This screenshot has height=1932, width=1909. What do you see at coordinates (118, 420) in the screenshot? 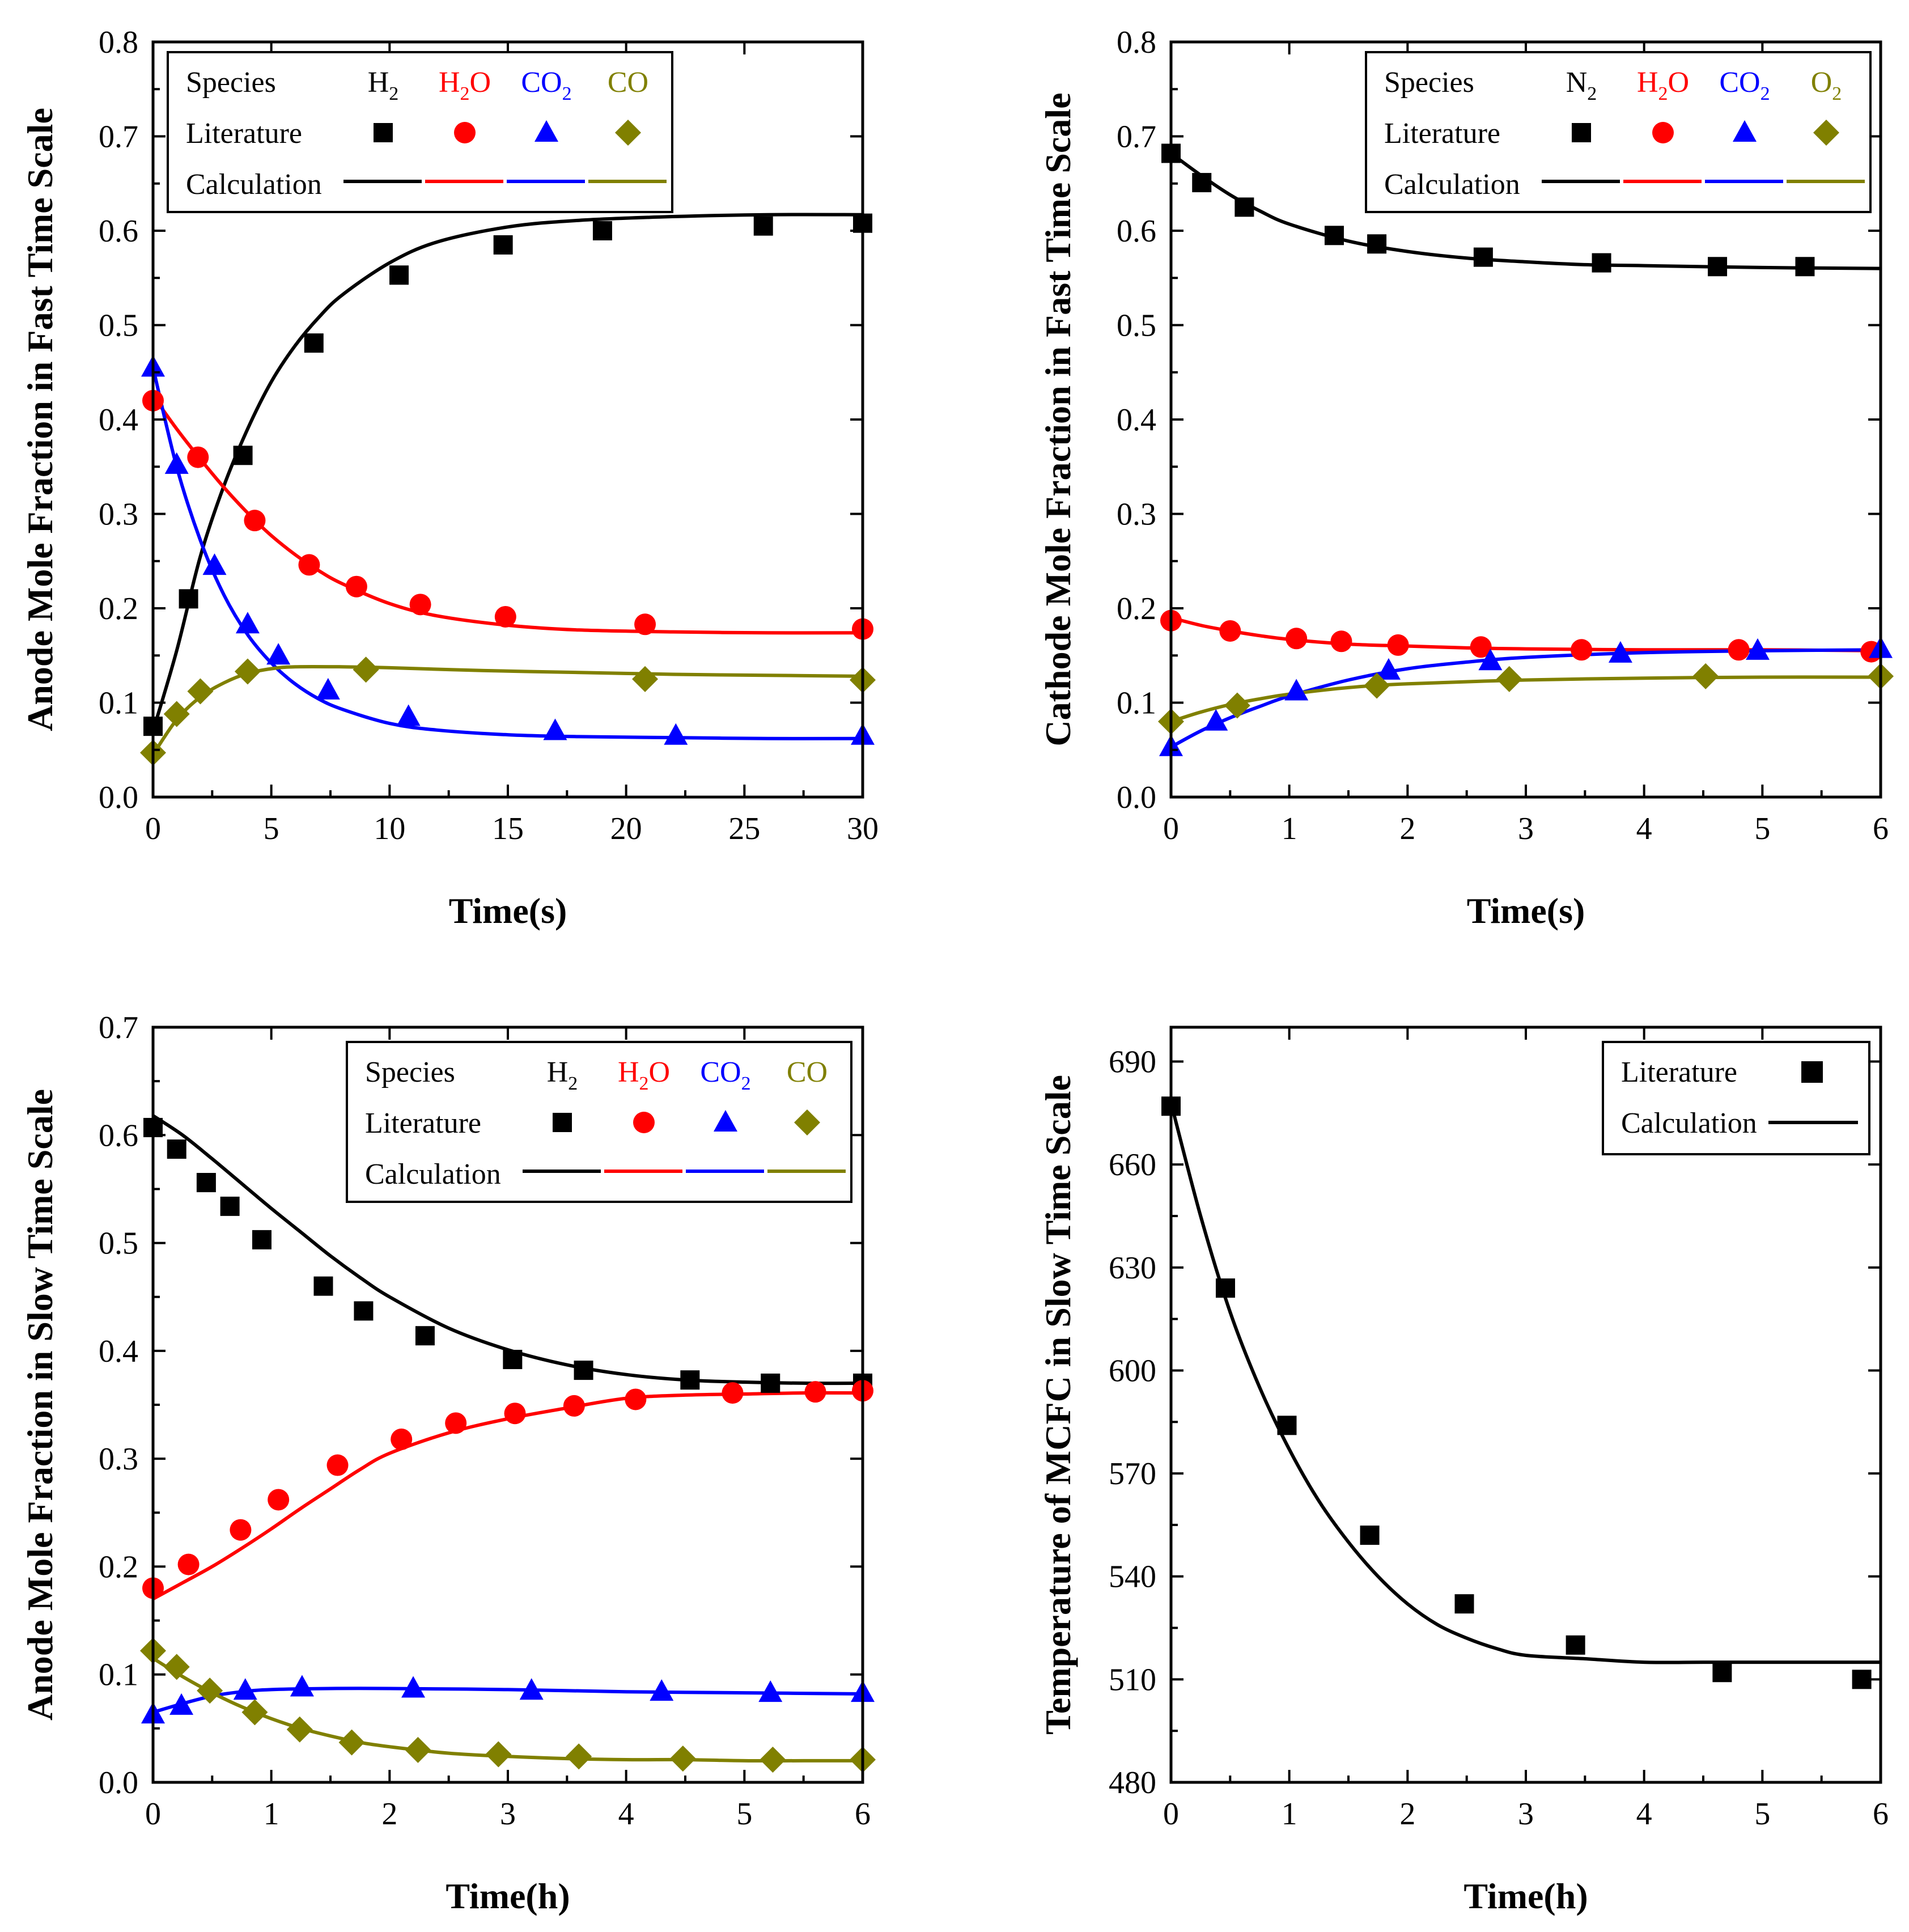
I see `anode-fast-y-tick-label-4: 0.4` at bounding box center [118, 420].